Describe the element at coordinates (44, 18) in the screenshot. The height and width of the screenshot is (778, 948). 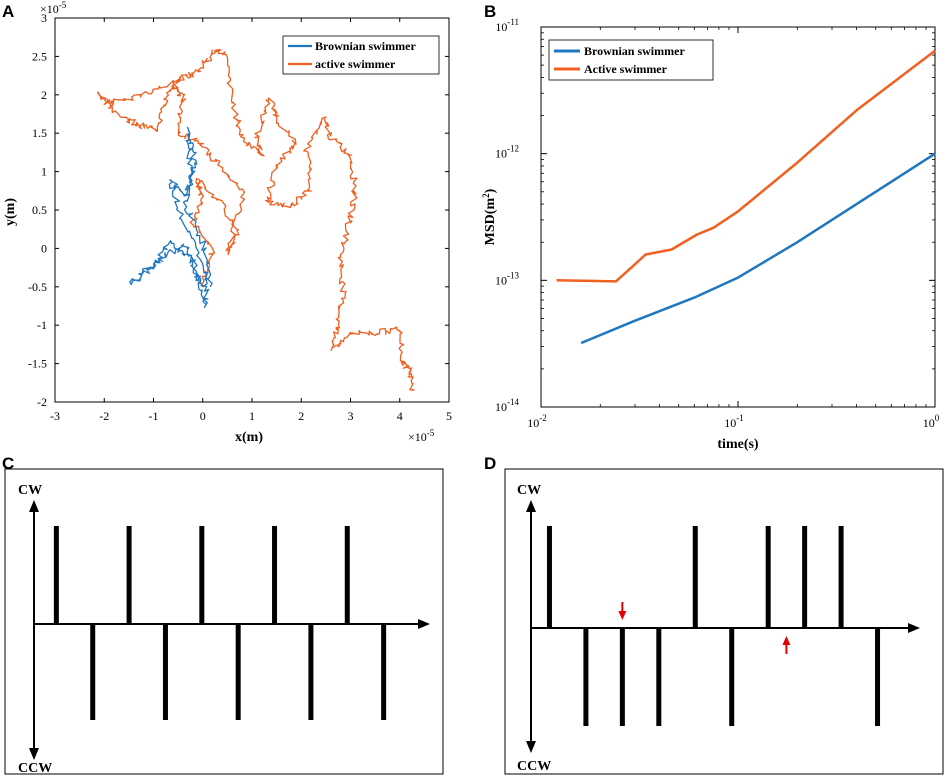
I see `chart-a-y-tick-label: 3` at that location.